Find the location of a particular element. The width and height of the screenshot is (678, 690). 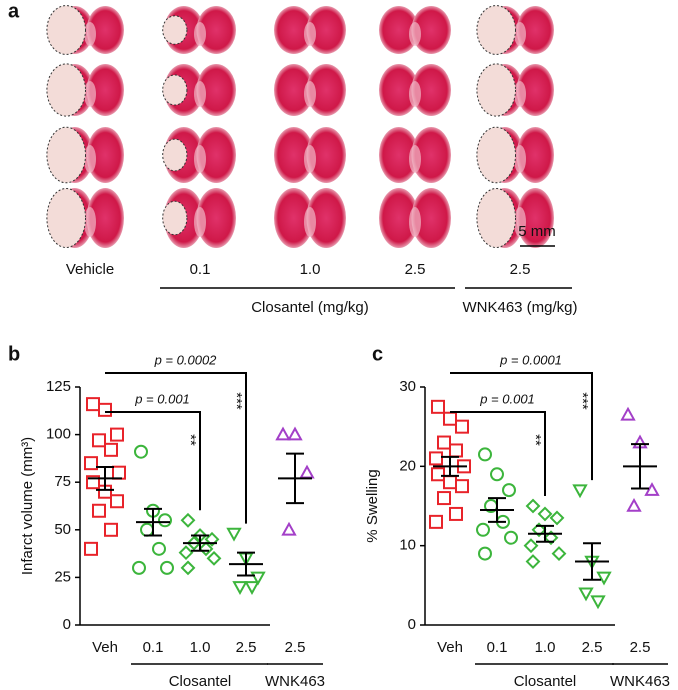

y-tick-label: 0 is located at coordinates (67, 624).